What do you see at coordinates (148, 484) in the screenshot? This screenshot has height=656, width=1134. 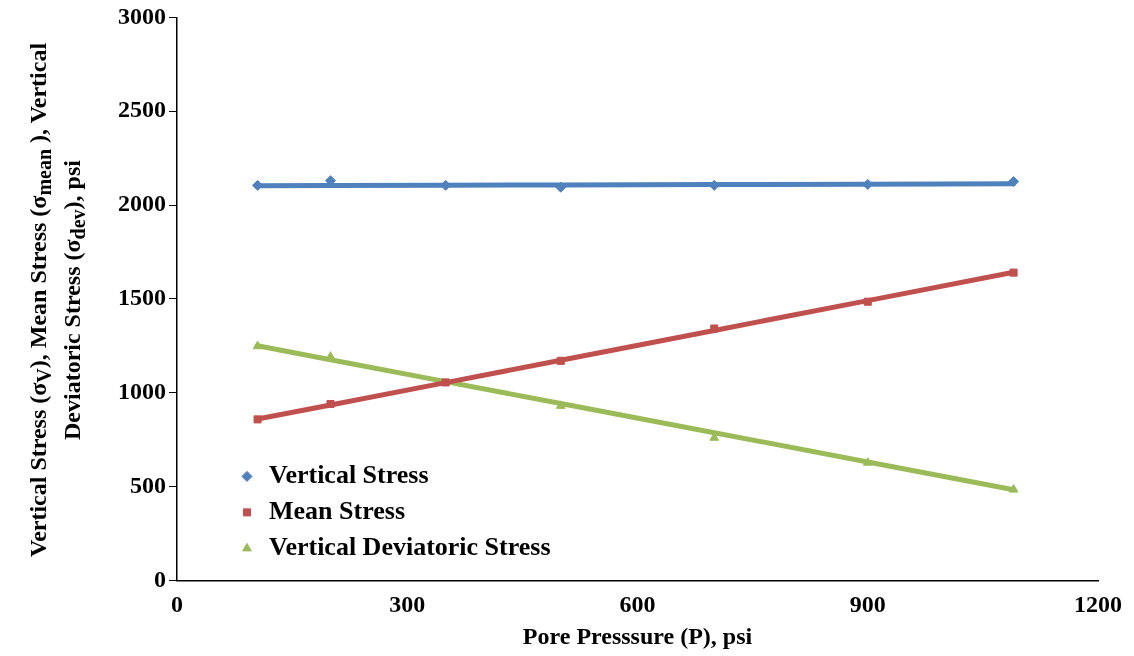 I see `y-tick-label: 500` at bounding box center [148, 484].